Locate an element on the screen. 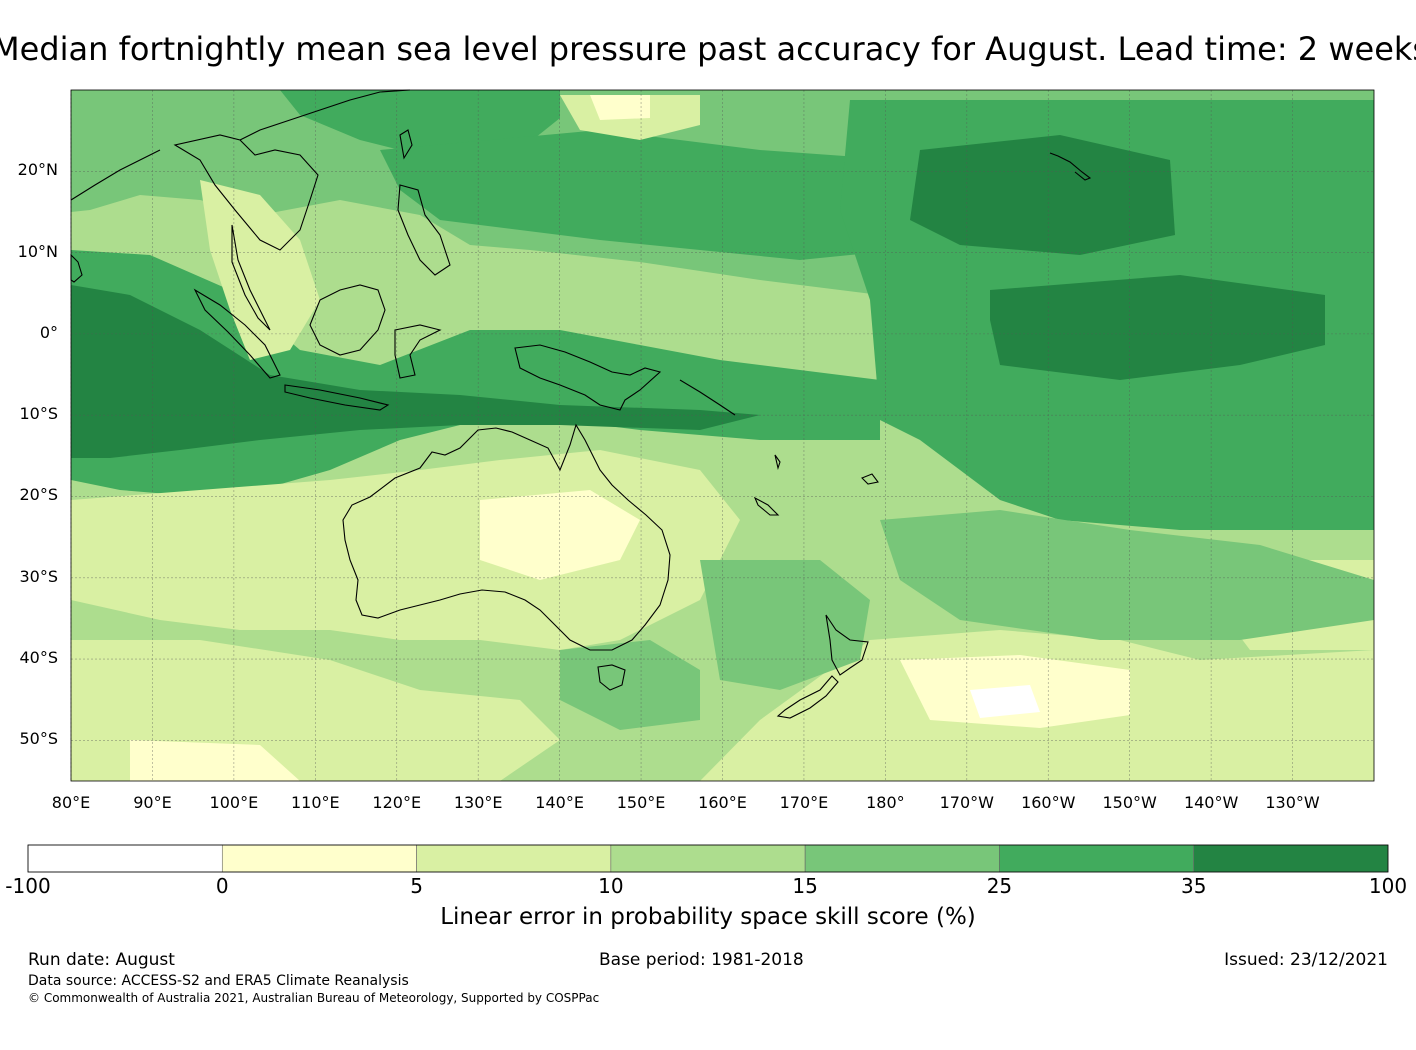 This screenshot has width=1416, height=1050. issued-date: Issued: 23/12/2021 is located at coordinates (1306, 960).